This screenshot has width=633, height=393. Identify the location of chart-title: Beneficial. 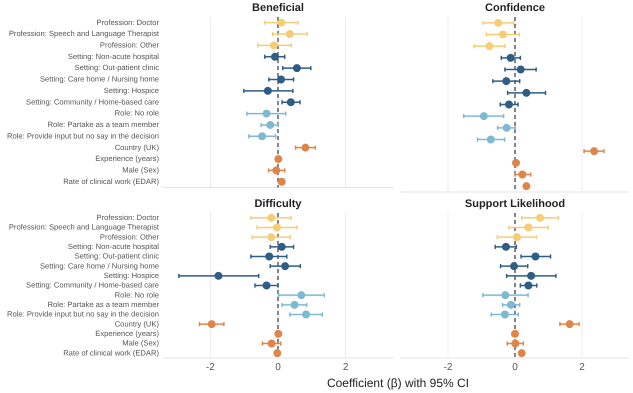
(278, 8).